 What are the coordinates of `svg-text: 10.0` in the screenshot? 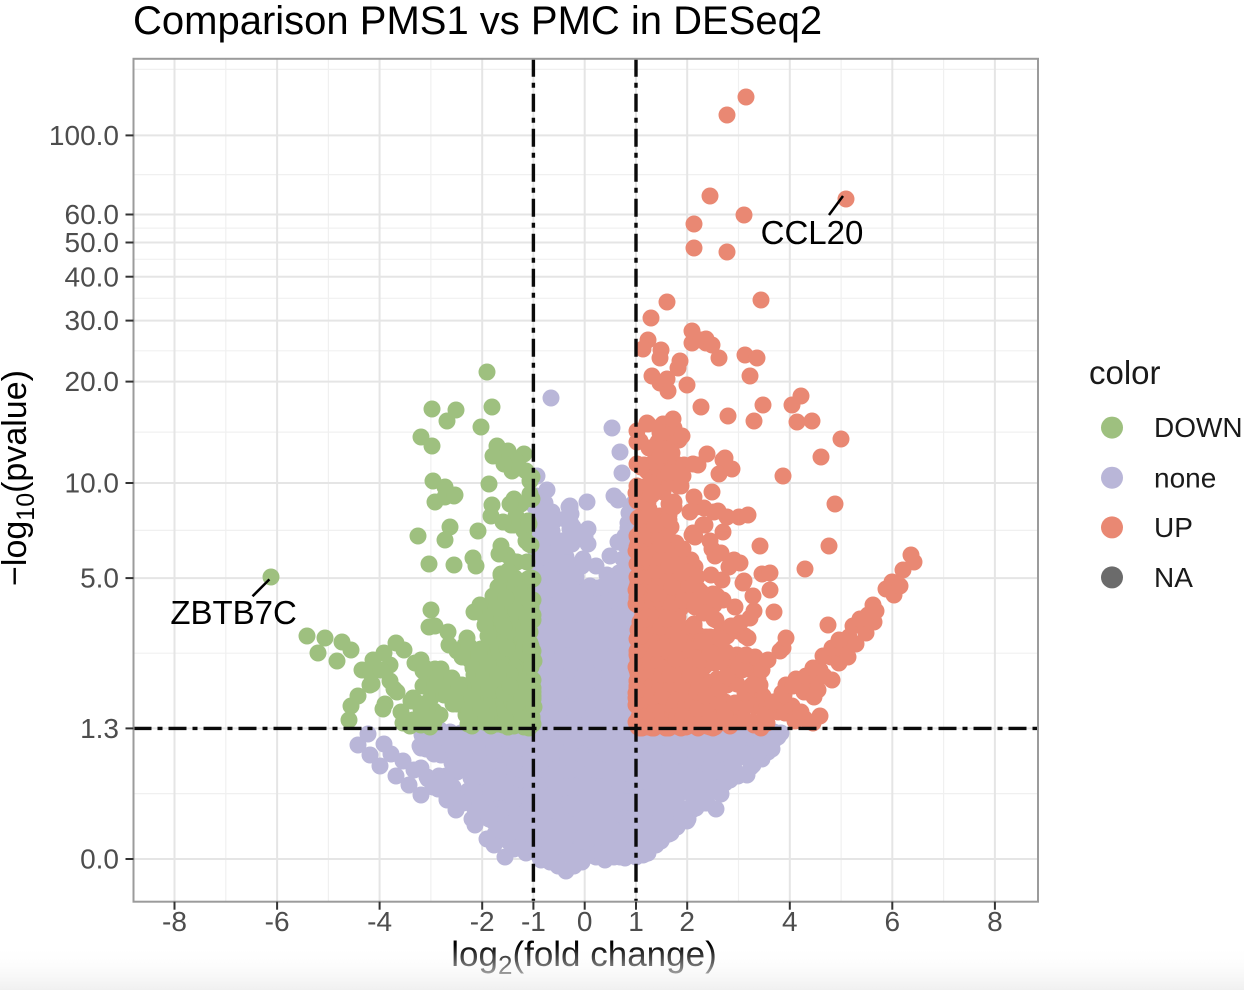 It's located at (92, 483).